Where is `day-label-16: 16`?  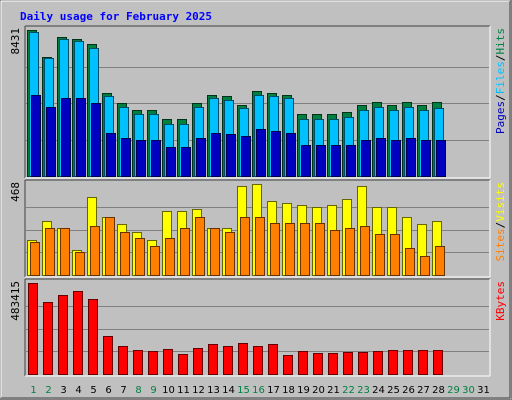 day-label-16: 16 is located at coordinates (258, 390).